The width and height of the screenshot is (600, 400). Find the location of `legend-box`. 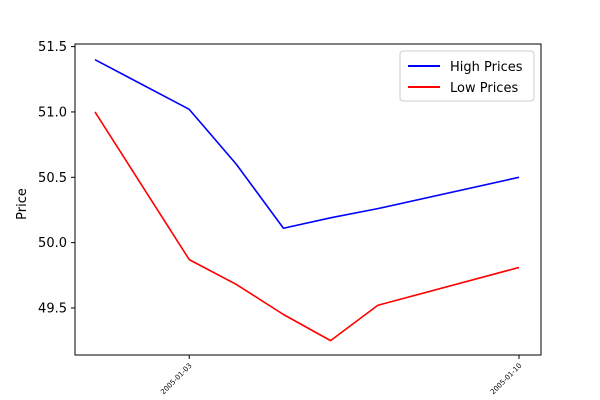

legend-box is located at coordinates (467, 76).